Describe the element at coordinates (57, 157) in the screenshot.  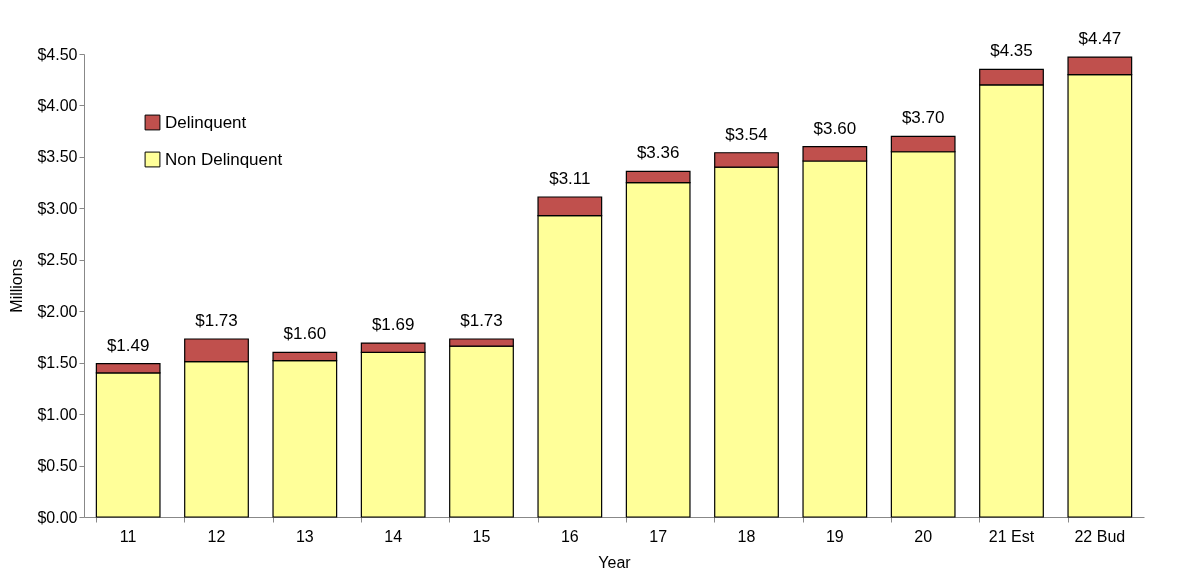
I see `y-tick-label: $3.50` at that location.